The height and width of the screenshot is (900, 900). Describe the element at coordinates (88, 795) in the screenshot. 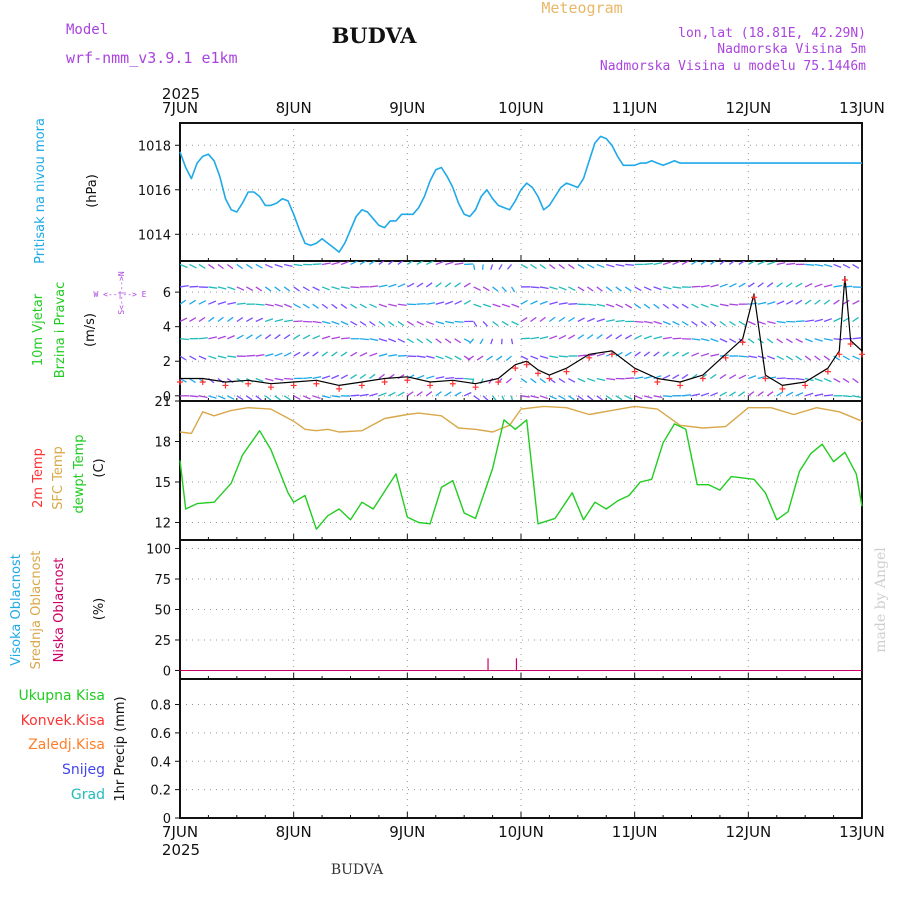

I see `precip-legend-hail: Grad` at that location.